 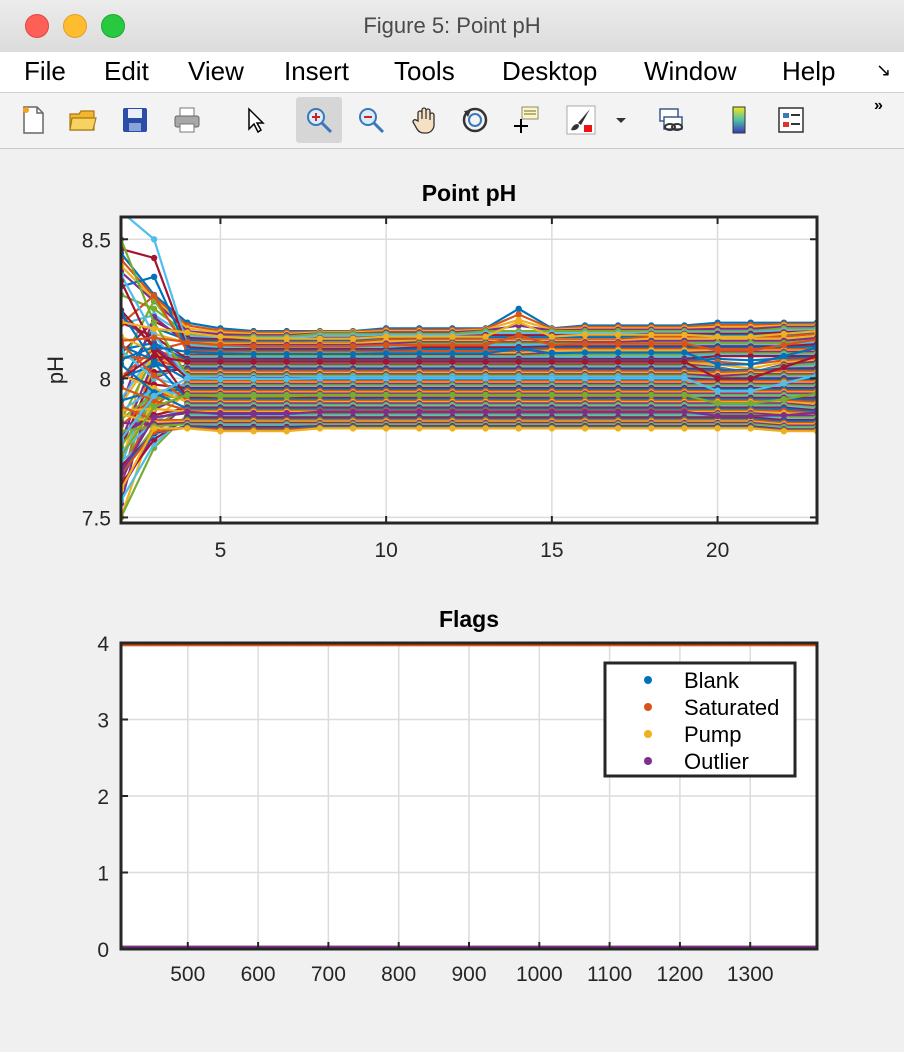 I want to click on menu-window: Window, so click(x=690, y=71).